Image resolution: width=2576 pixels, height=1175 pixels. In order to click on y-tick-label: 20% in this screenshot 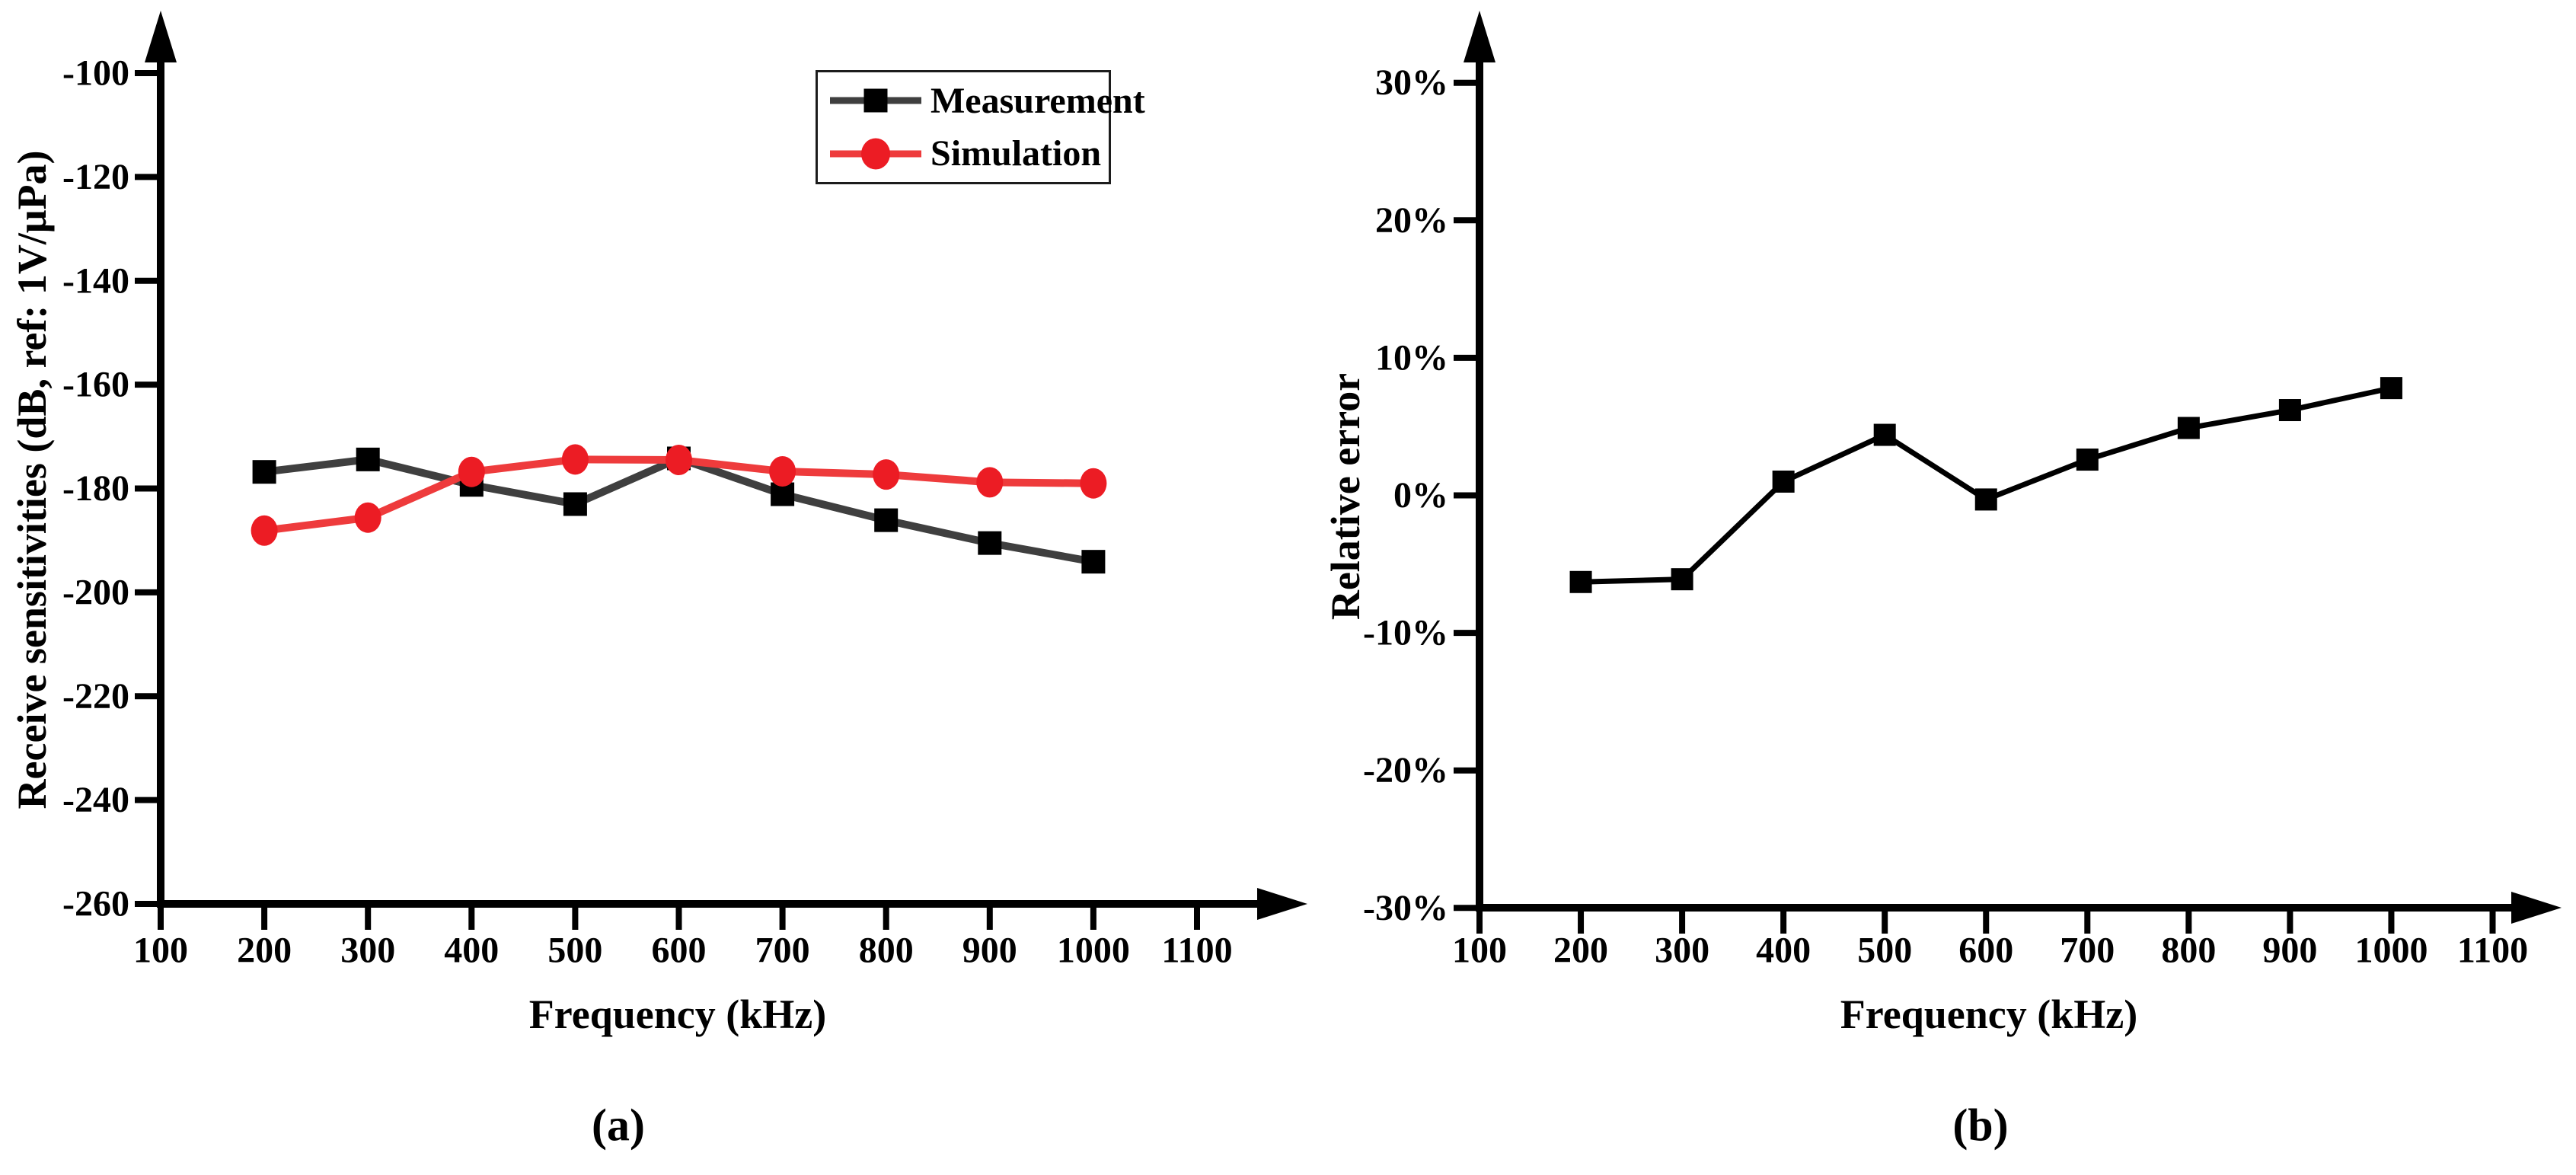, I will do `click(1411, 220)`.